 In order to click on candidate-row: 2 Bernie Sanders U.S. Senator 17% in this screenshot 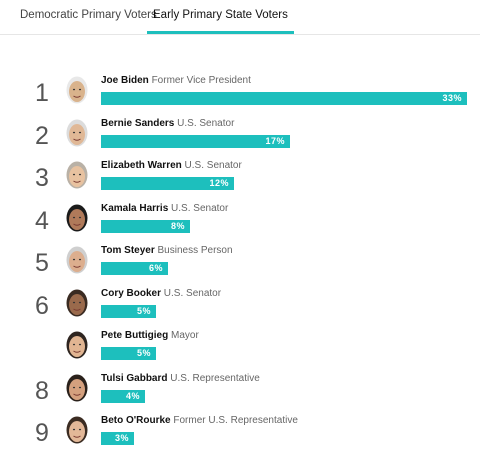, I will do `click(240, 139)`.